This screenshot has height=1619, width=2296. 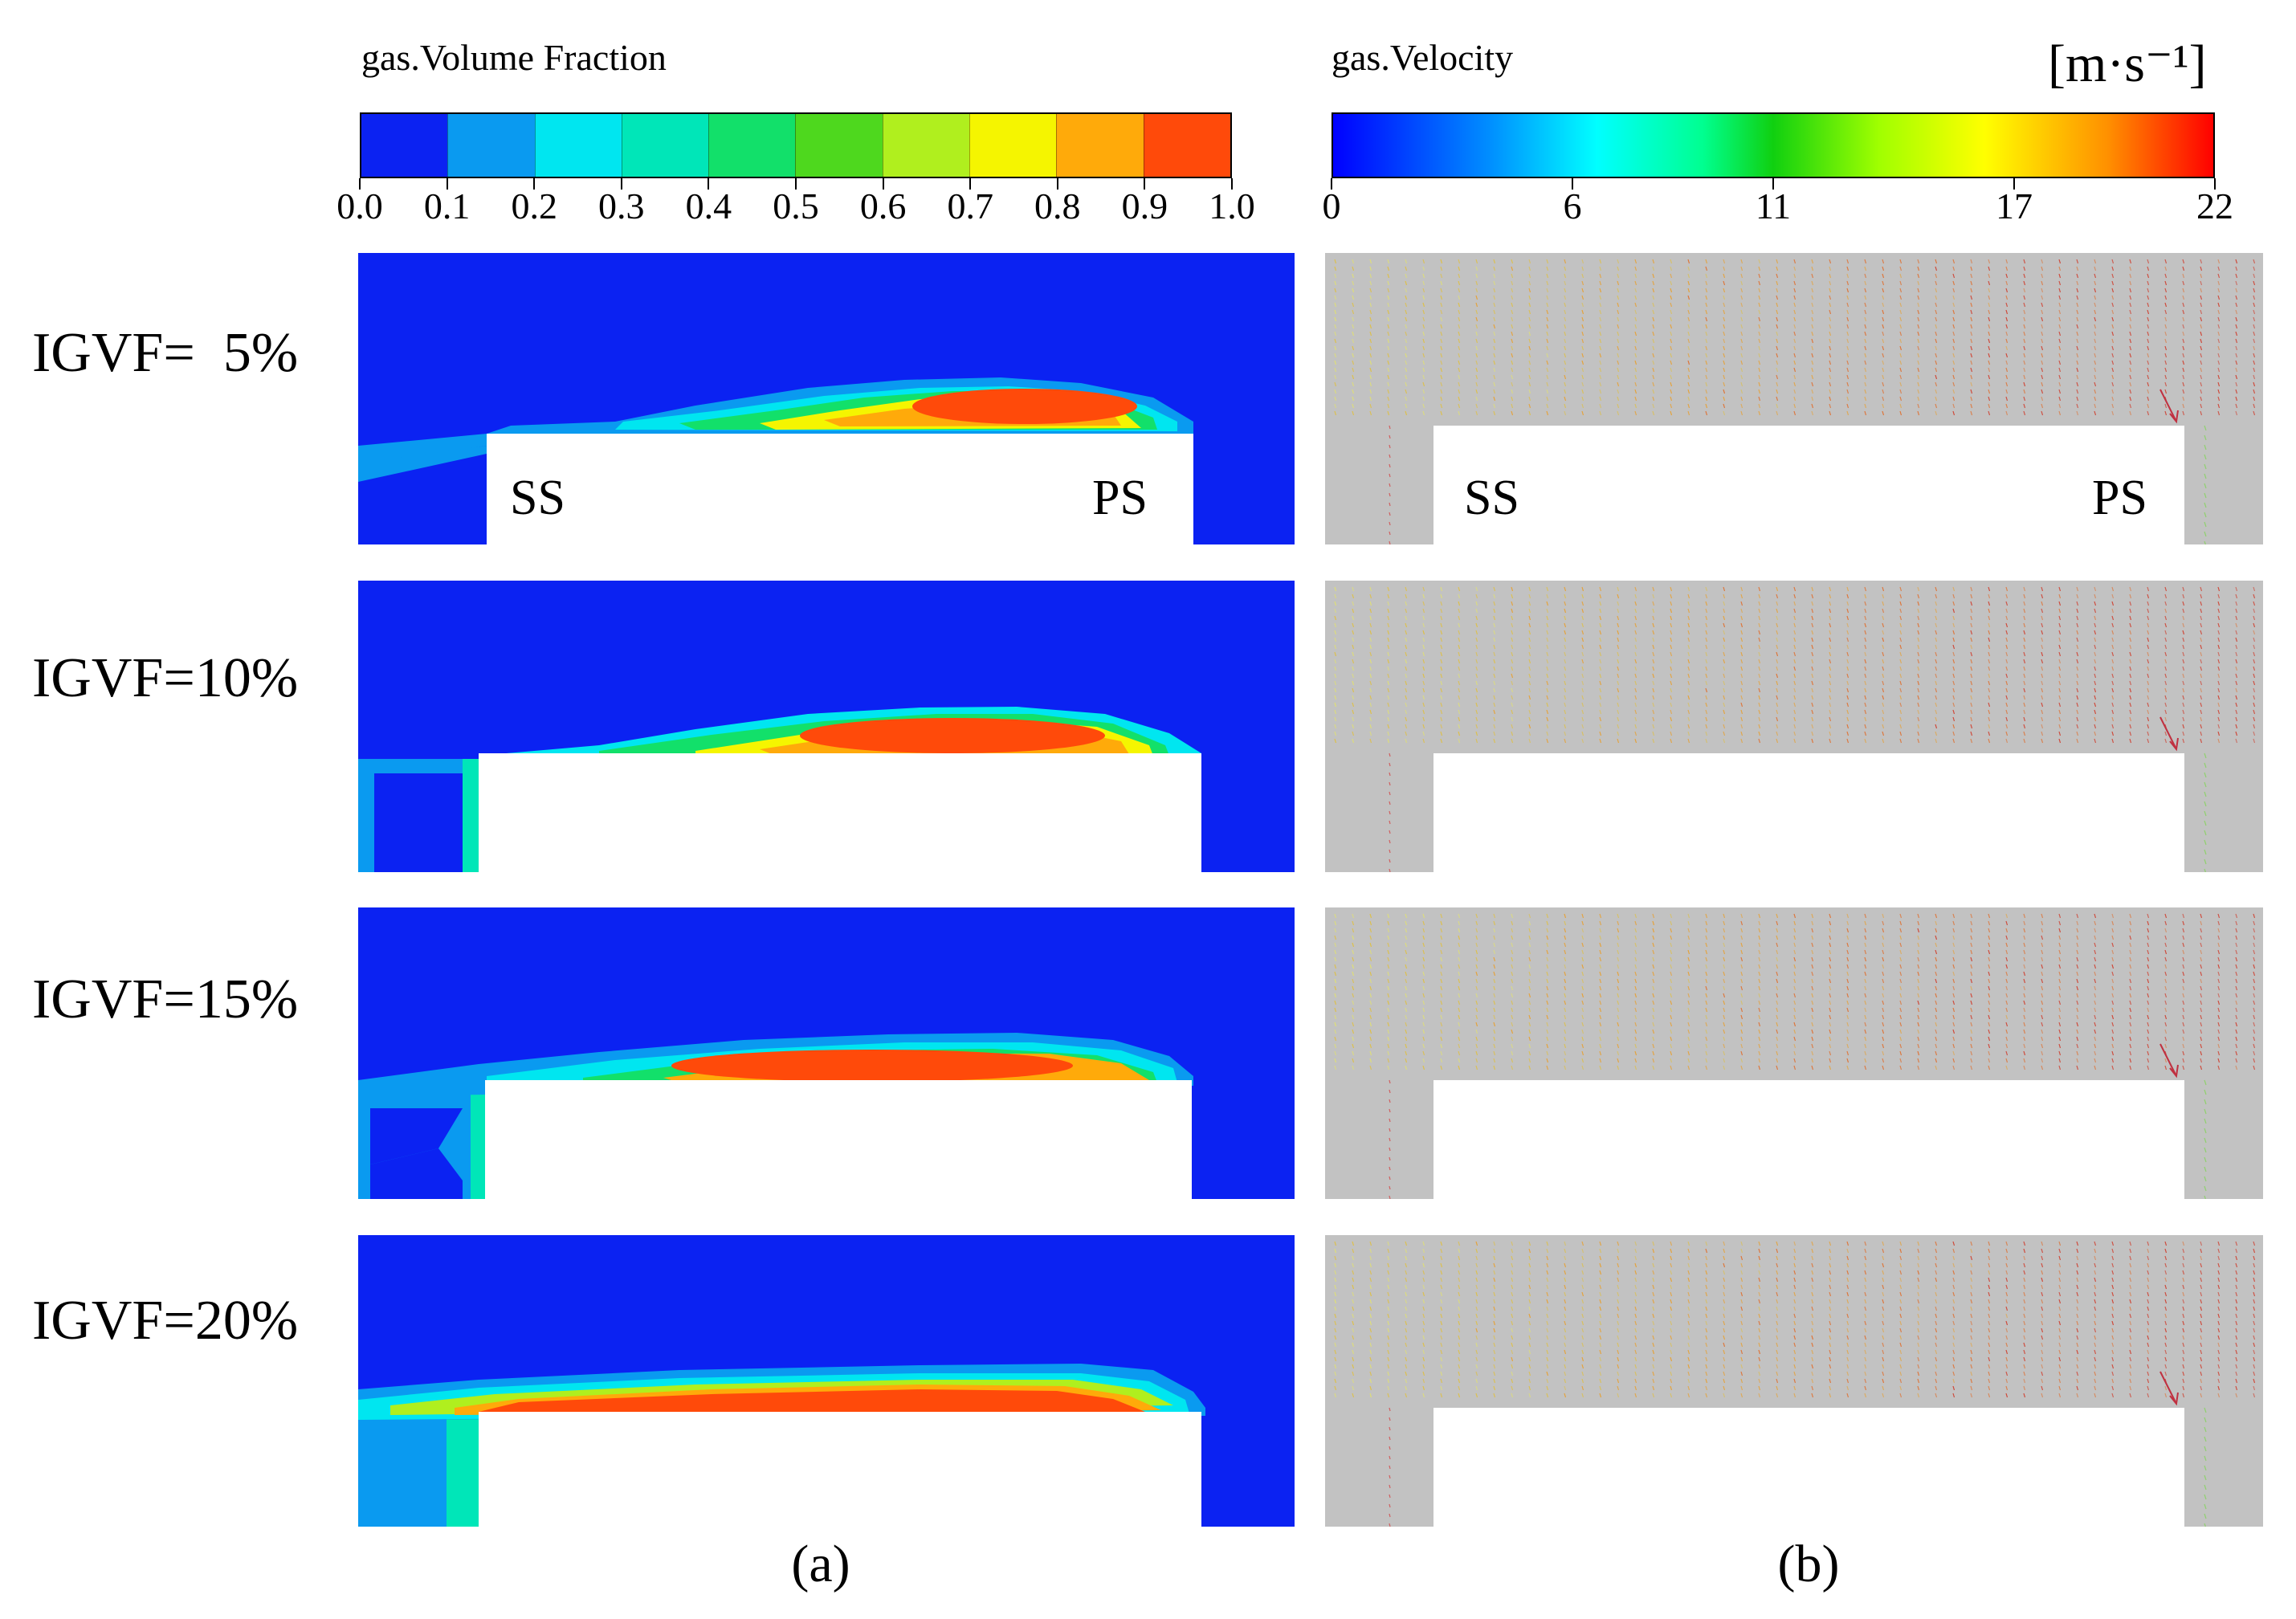 What do you see at coordinates (1808, 1564) in the screenshot?
I see `caption-b: (b)` at bounding box center [1808, 1564].